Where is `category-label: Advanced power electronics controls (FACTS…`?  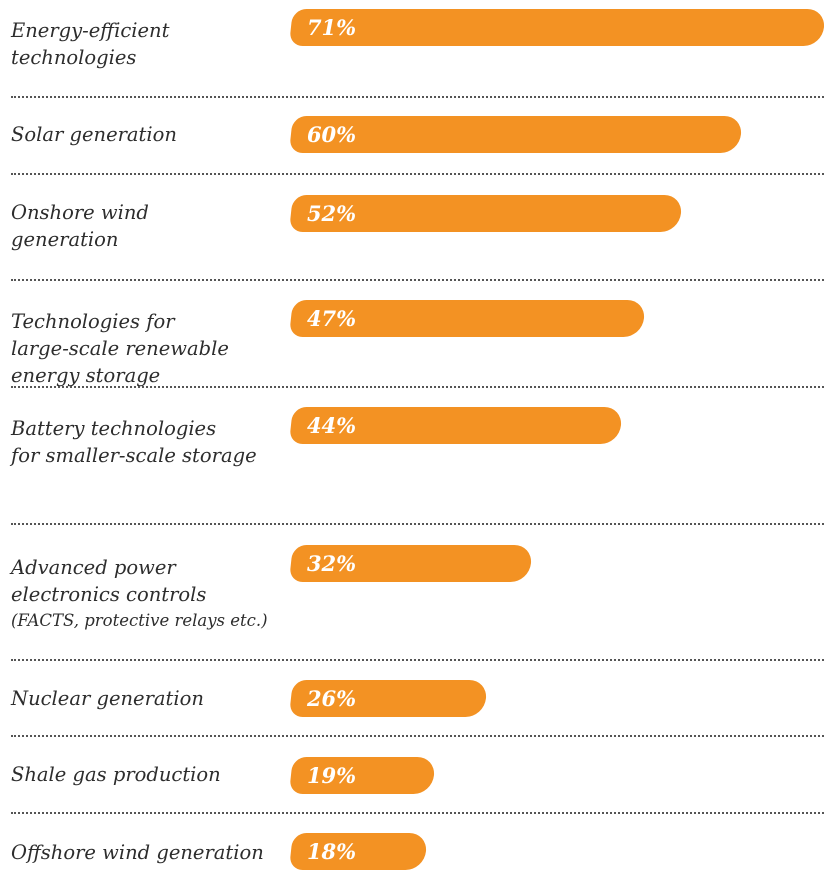
category-label: Advanced power electronics controls (FACTS… is located at coordinates (148, 594).